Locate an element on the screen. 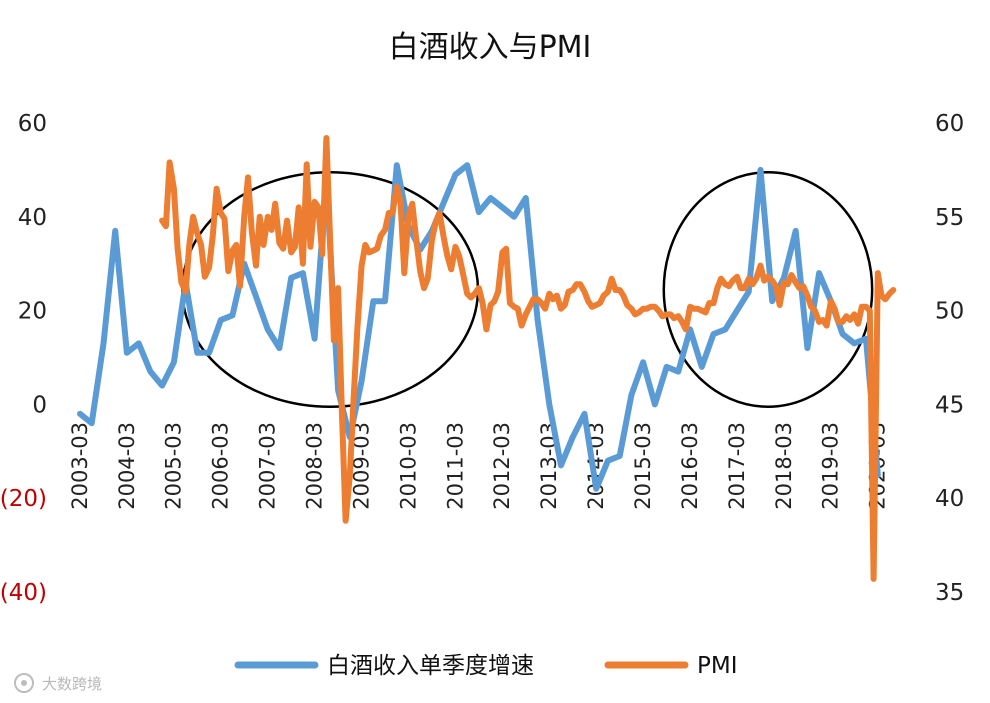  watermark-logo-dot-icon is located at coordinates (24, 683).